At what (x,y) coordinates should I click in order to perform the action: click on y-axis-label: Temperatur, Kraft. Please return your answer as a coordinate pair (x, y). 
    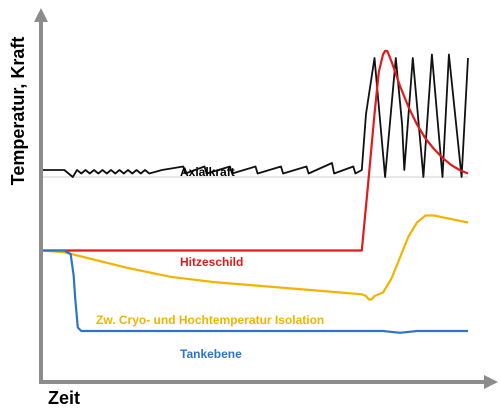
    Looking at the image, I should click on (18, 111).